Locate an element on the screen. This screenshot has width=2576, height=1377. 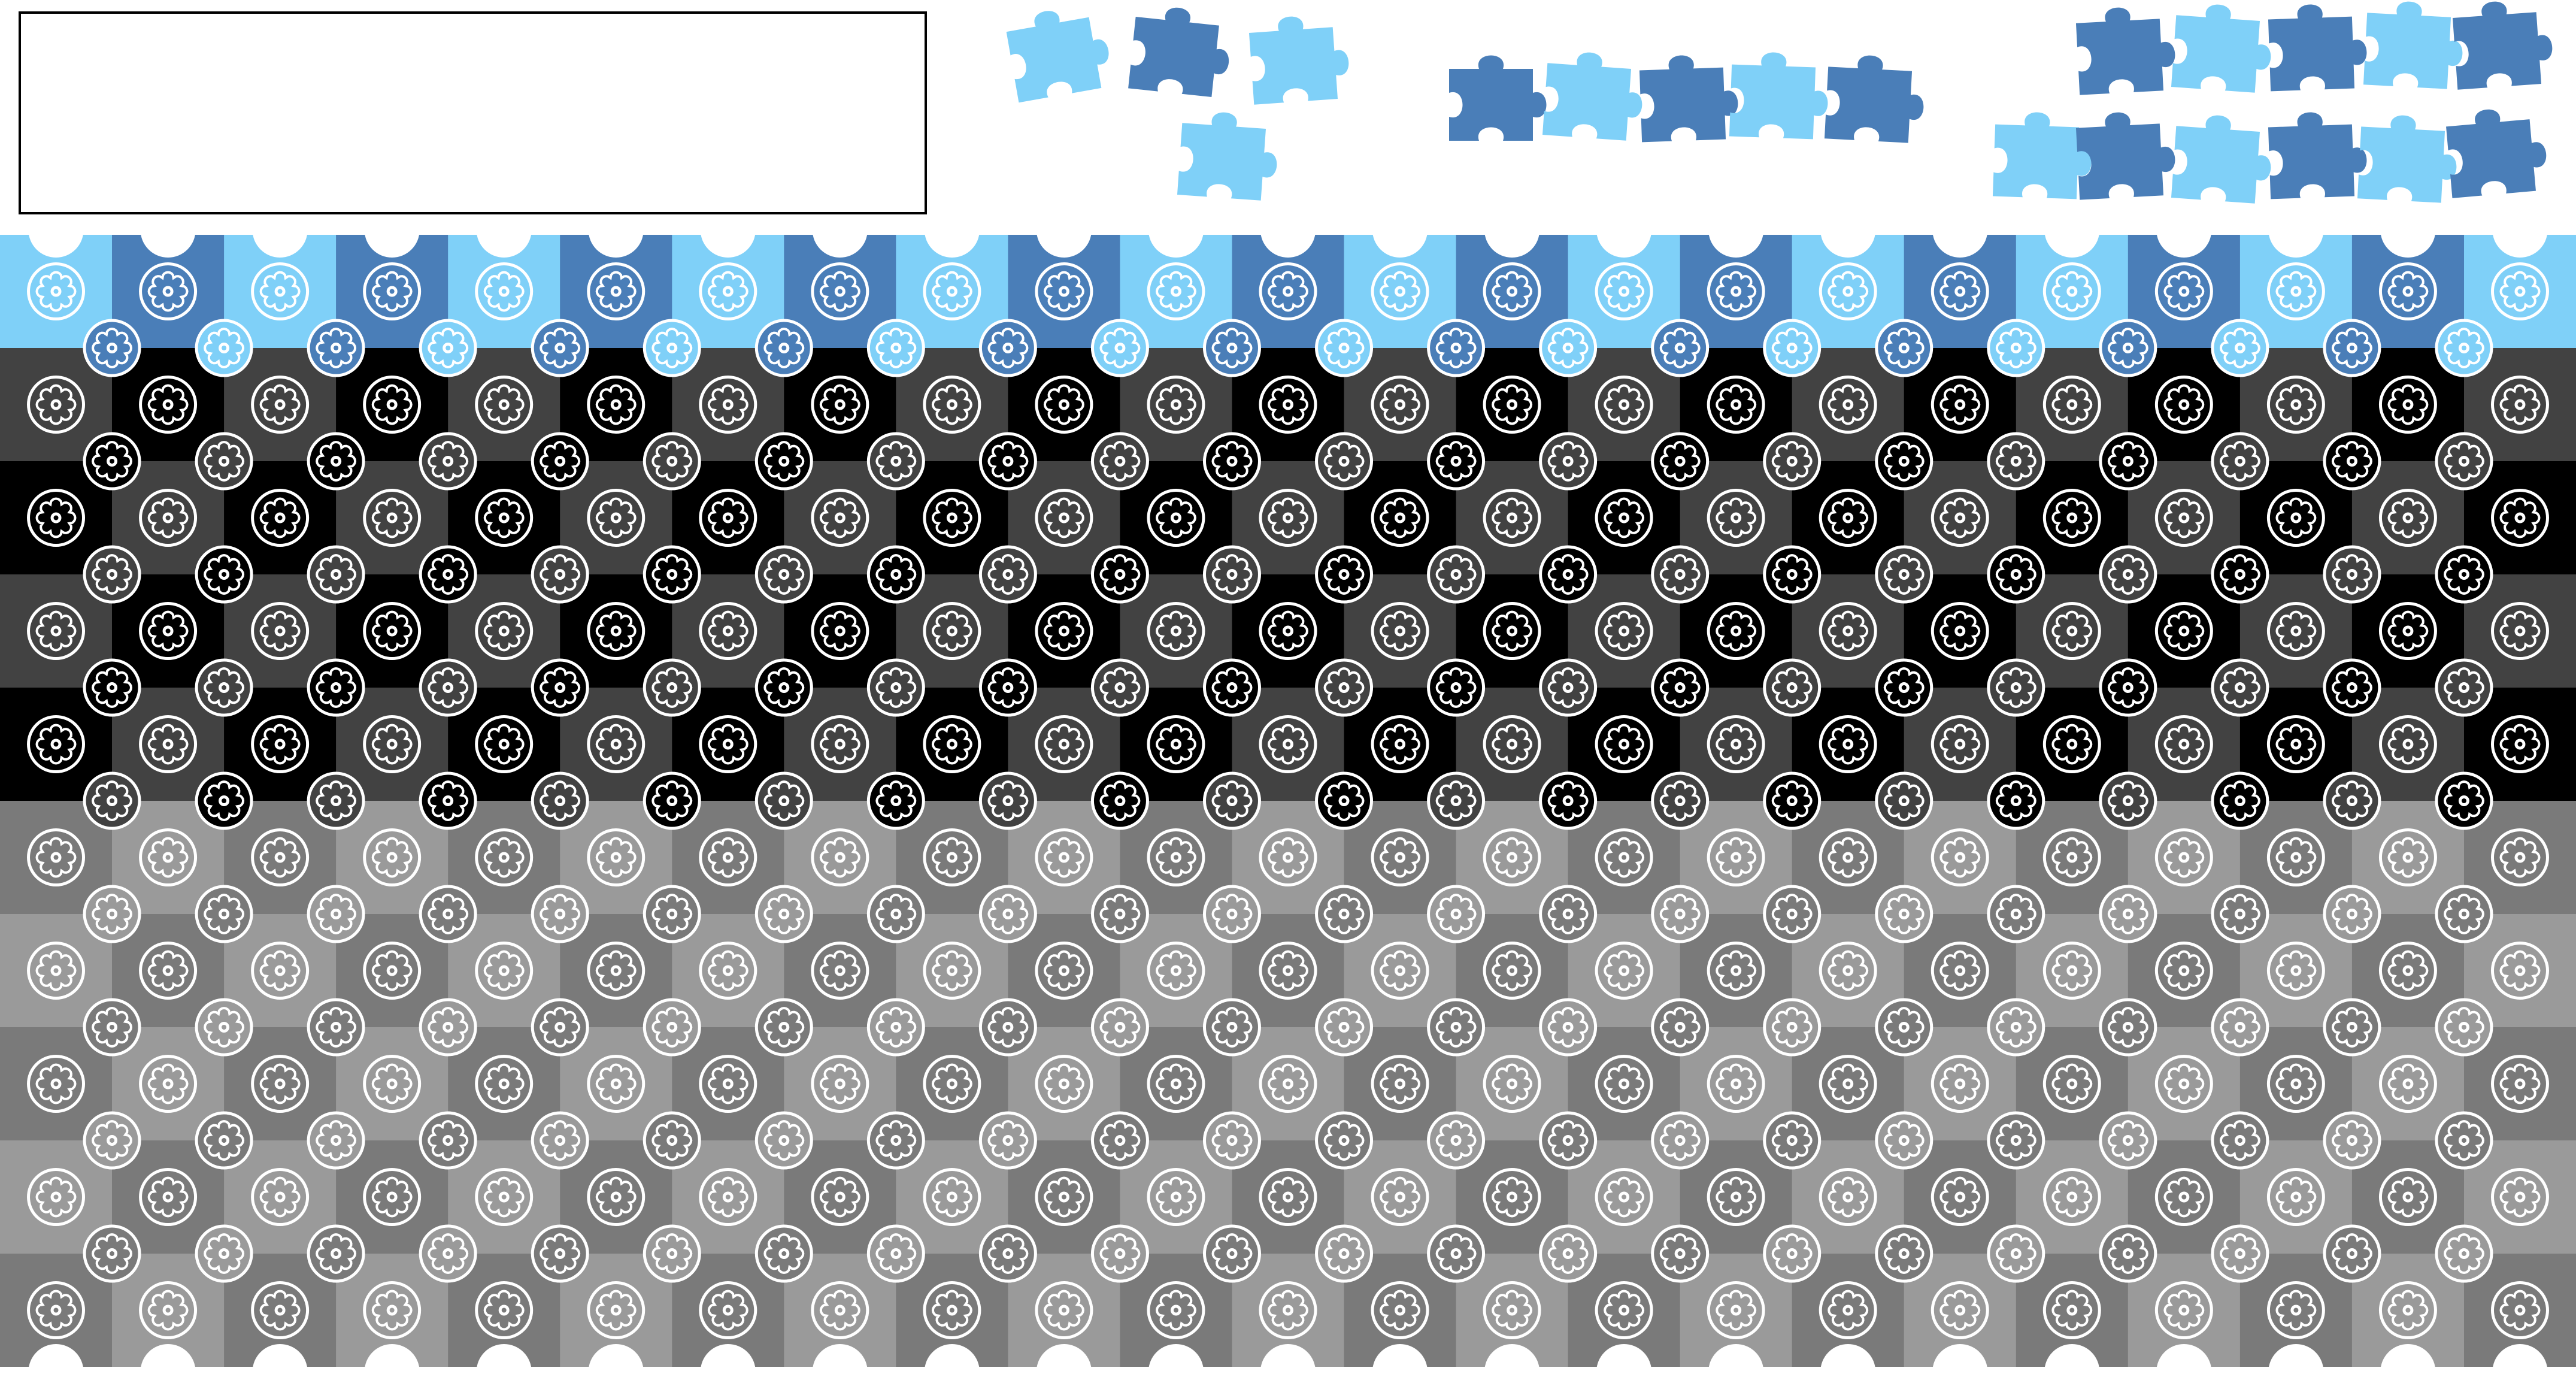
board-cell is located at coordinates (1512, 292).